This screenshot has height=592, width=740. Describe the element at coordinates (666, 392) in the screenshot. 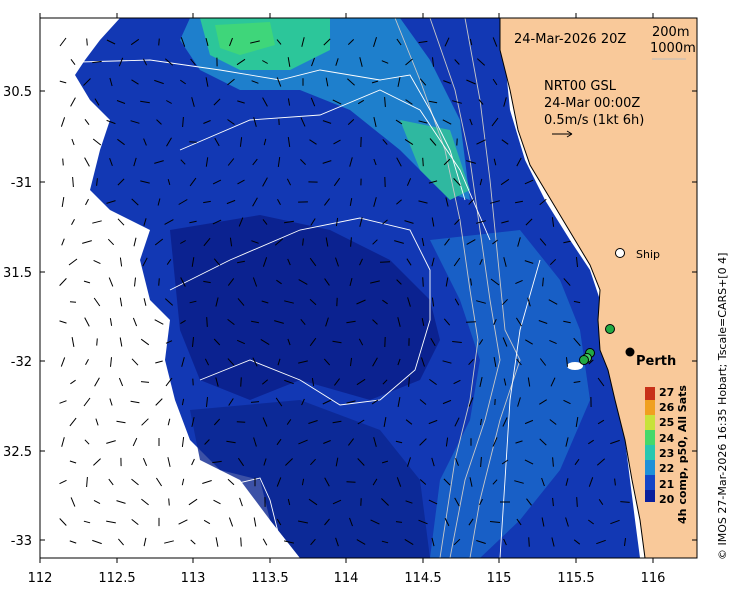

I see `colorbar-tick: 27` at that location.